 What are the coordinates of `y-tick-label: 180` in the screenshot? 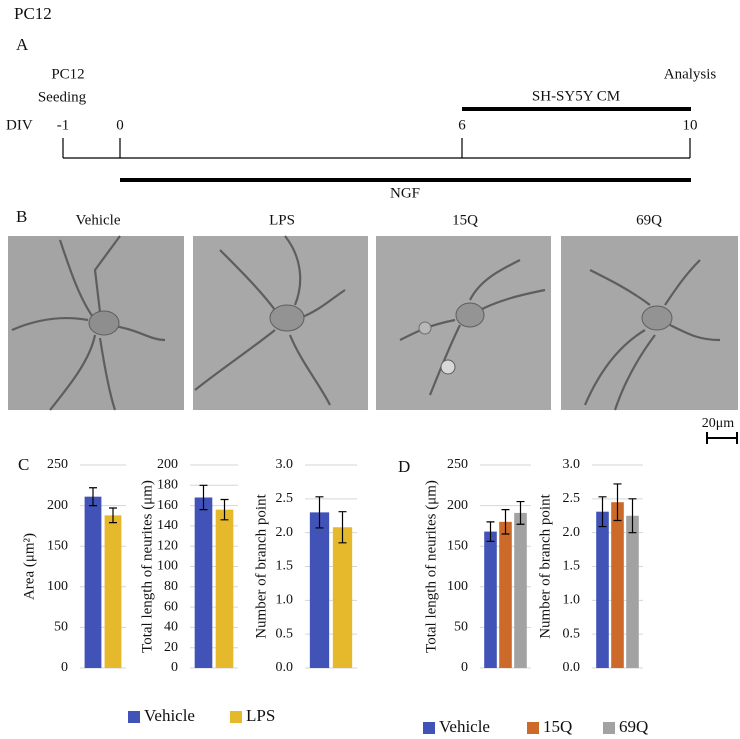 It's located at (167, 485).